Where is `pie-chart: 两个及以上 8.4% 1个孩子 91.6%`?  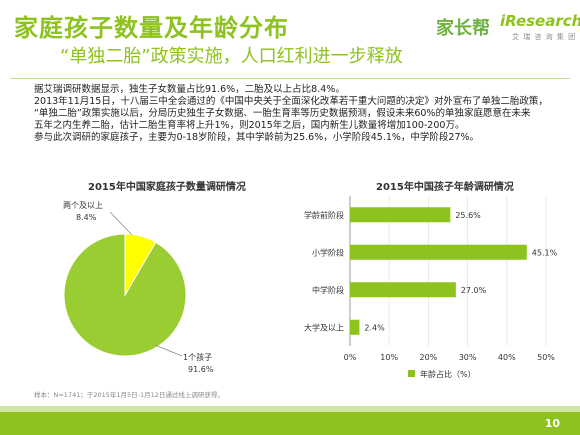 pie-chart: 两个及以上 8.4% 1个孩子 91.6% is located at coordinates (138, 287).